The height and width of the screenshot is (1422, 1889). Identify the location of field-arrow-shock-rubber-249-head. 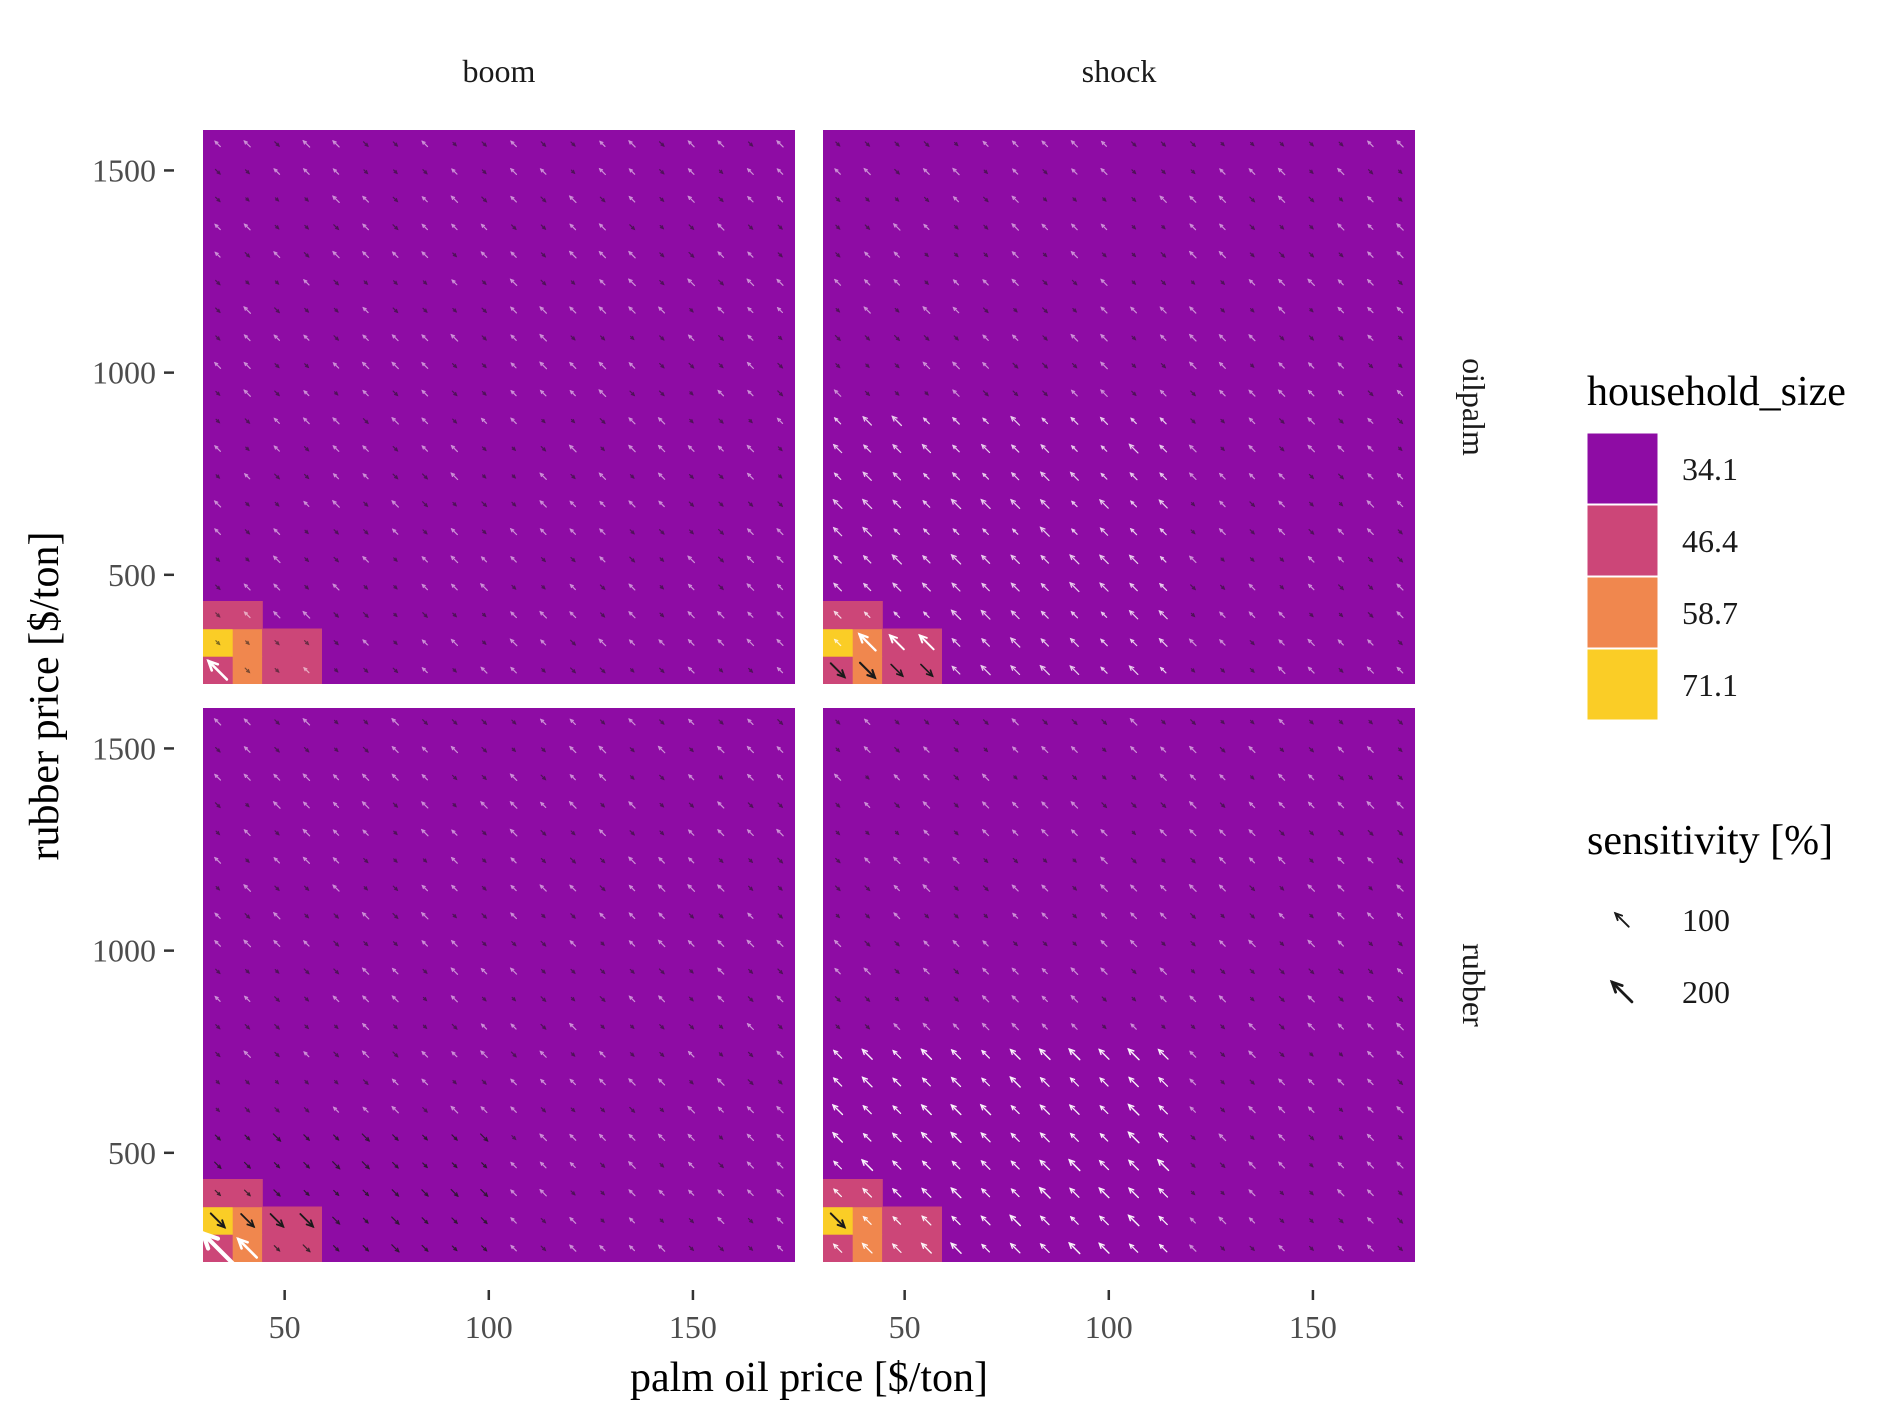
(1193, 971).